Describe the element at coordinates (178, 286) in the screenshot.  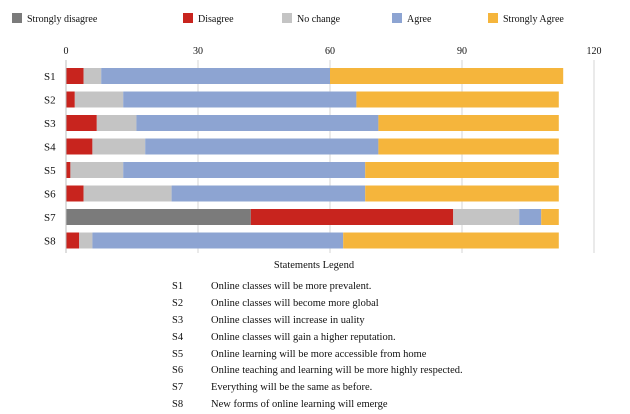
I see `statement-code: S1` at that location.